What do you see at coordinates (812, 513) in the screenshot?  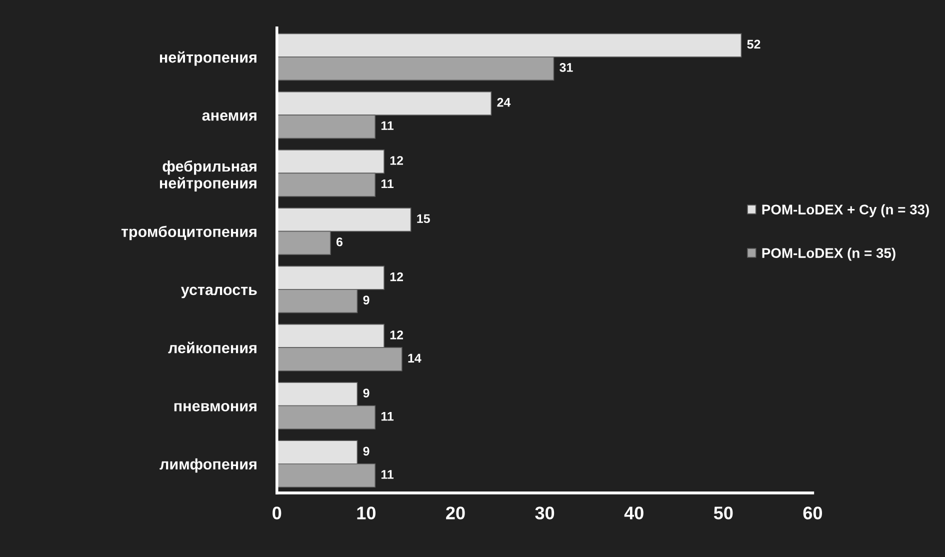 I see `x-tick-label: 60` at bounding box center [812, 513].